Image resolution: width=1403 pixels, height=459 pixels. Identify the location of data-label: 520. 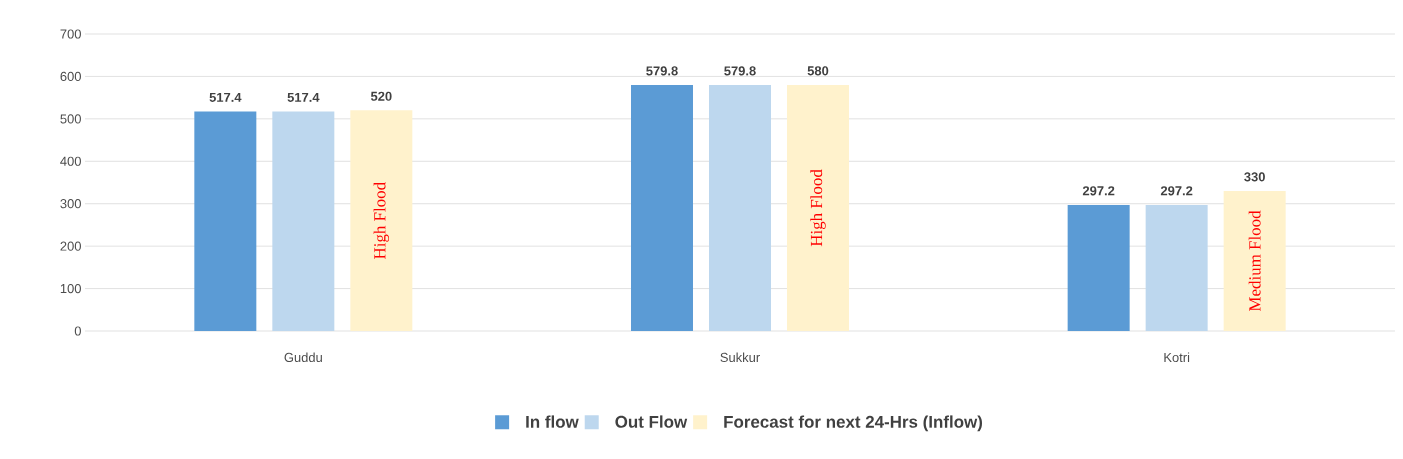
(381, 96).